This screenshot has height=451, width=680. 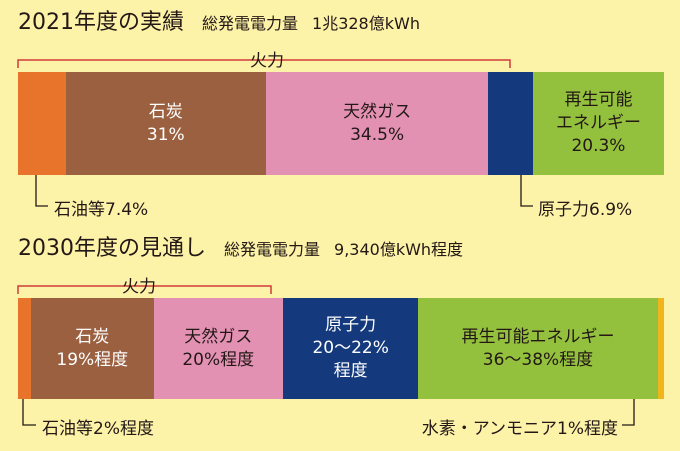 What do you see at coordinates (98, 429) in the screenshot?
I see `label-oil-2030: 石油等2%程度` at bounding box center [98, 429].